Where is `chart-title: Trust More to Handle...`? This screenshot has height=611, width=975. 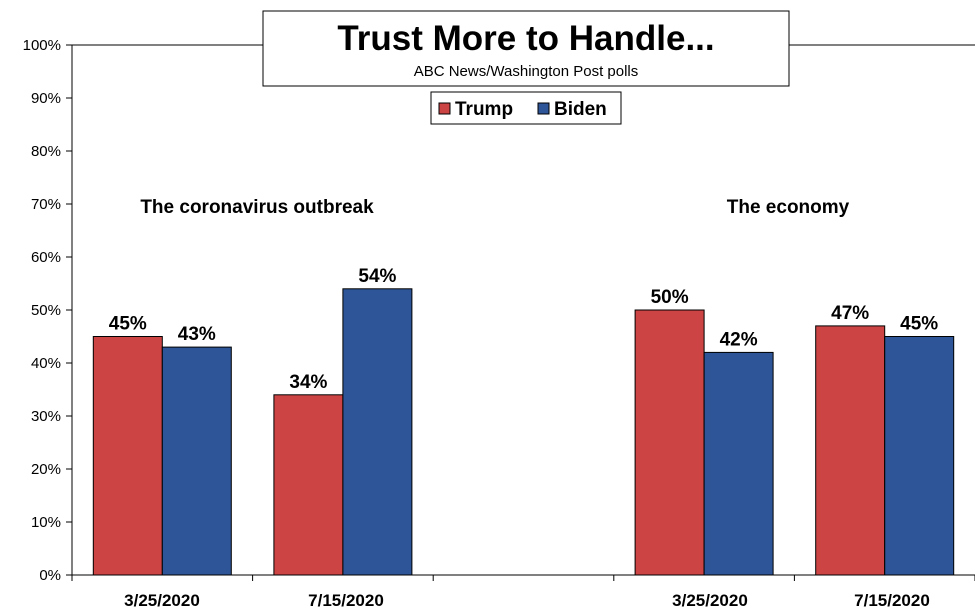 chart-title: Trust More to Handle... is located at coordinates (525, 38).